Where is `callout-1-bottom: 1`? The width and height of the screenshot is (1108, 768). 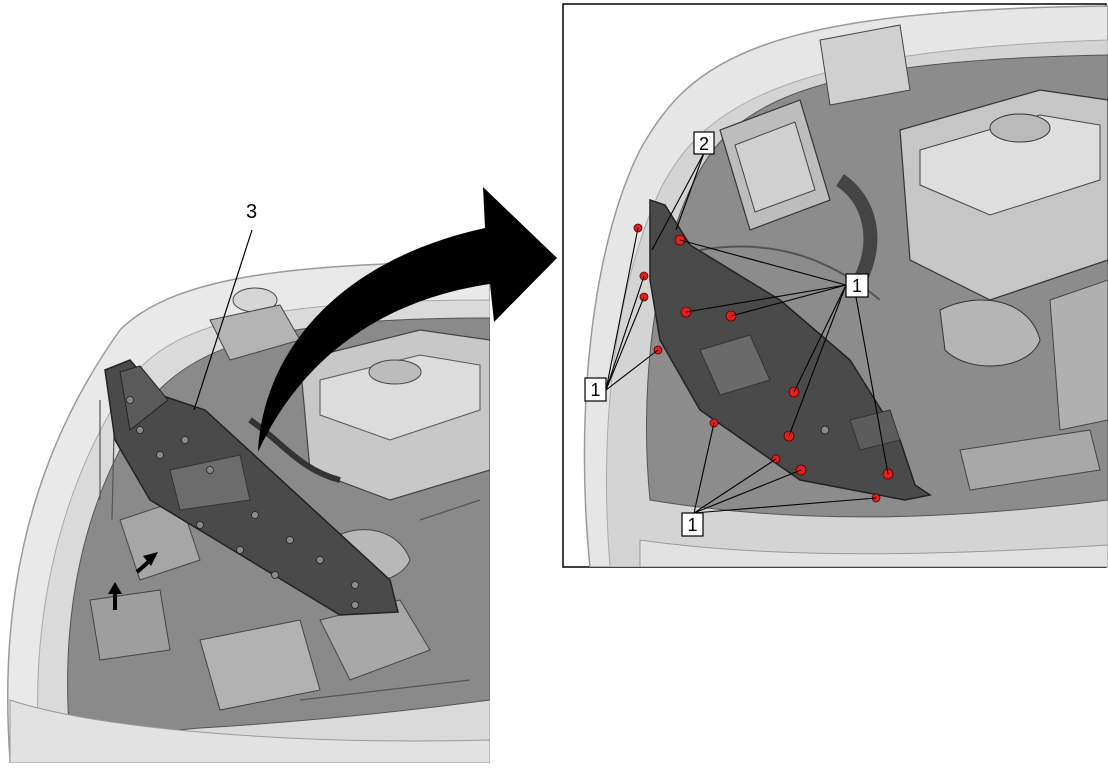
callout-1-bottom: 1 is located at coordinates (692, 524).